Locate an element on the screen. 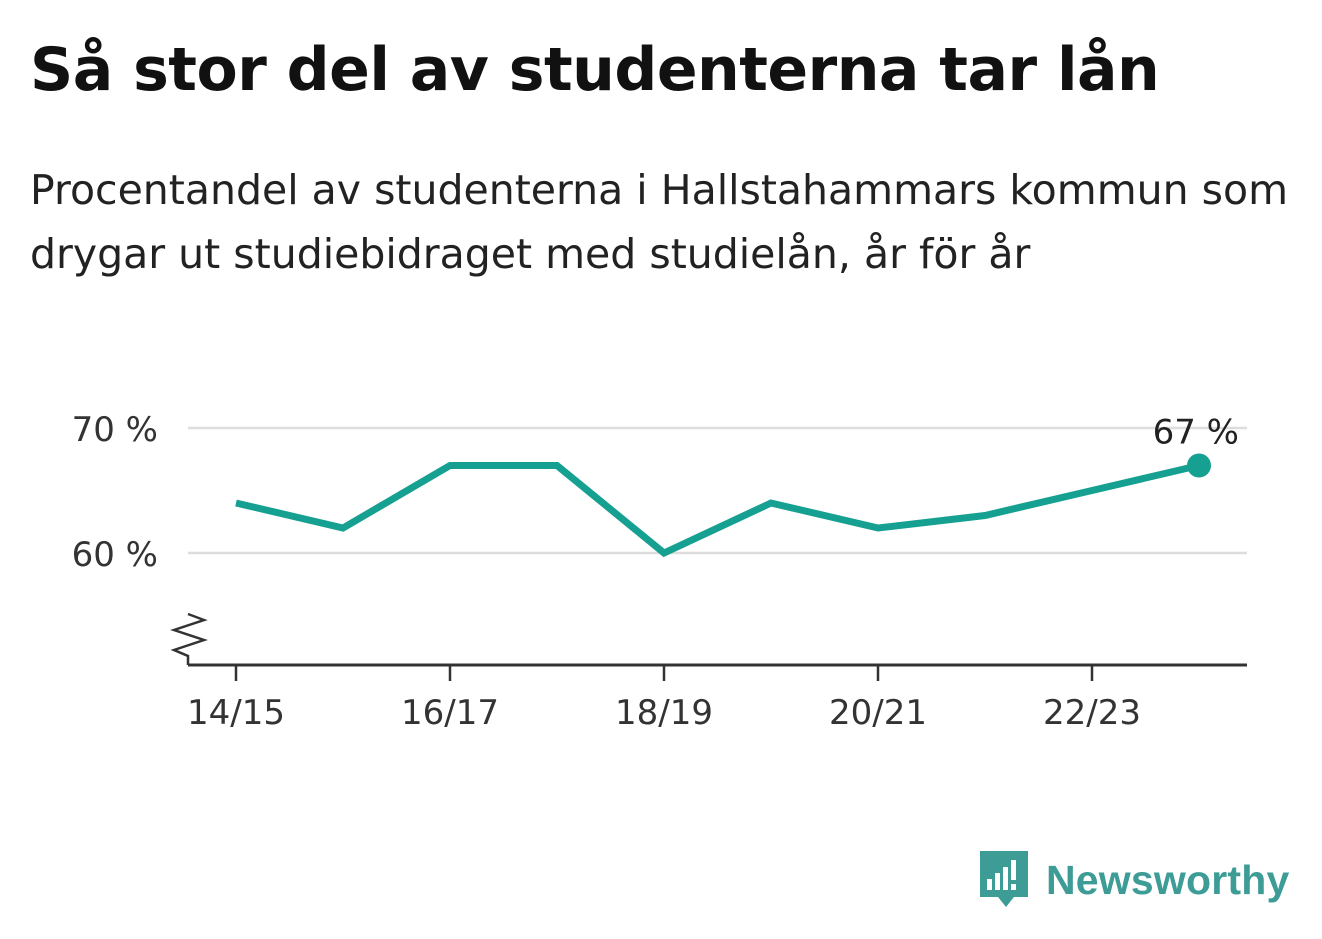  newsworthy-logo: Newsworthy is located at coordinates (1135, 880).